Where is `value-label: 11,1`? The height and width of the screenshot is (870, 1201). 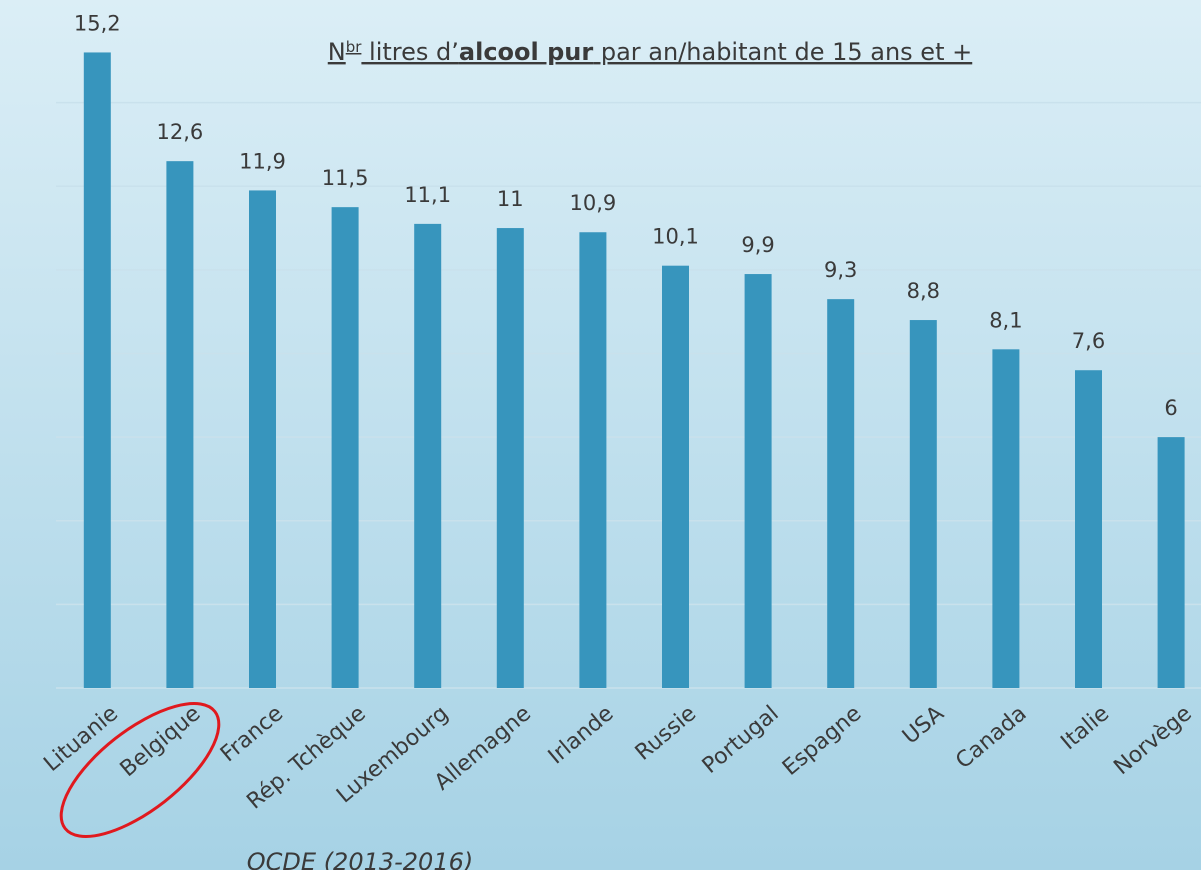
value-label: 11,1 is located at coordinates (427, 195).